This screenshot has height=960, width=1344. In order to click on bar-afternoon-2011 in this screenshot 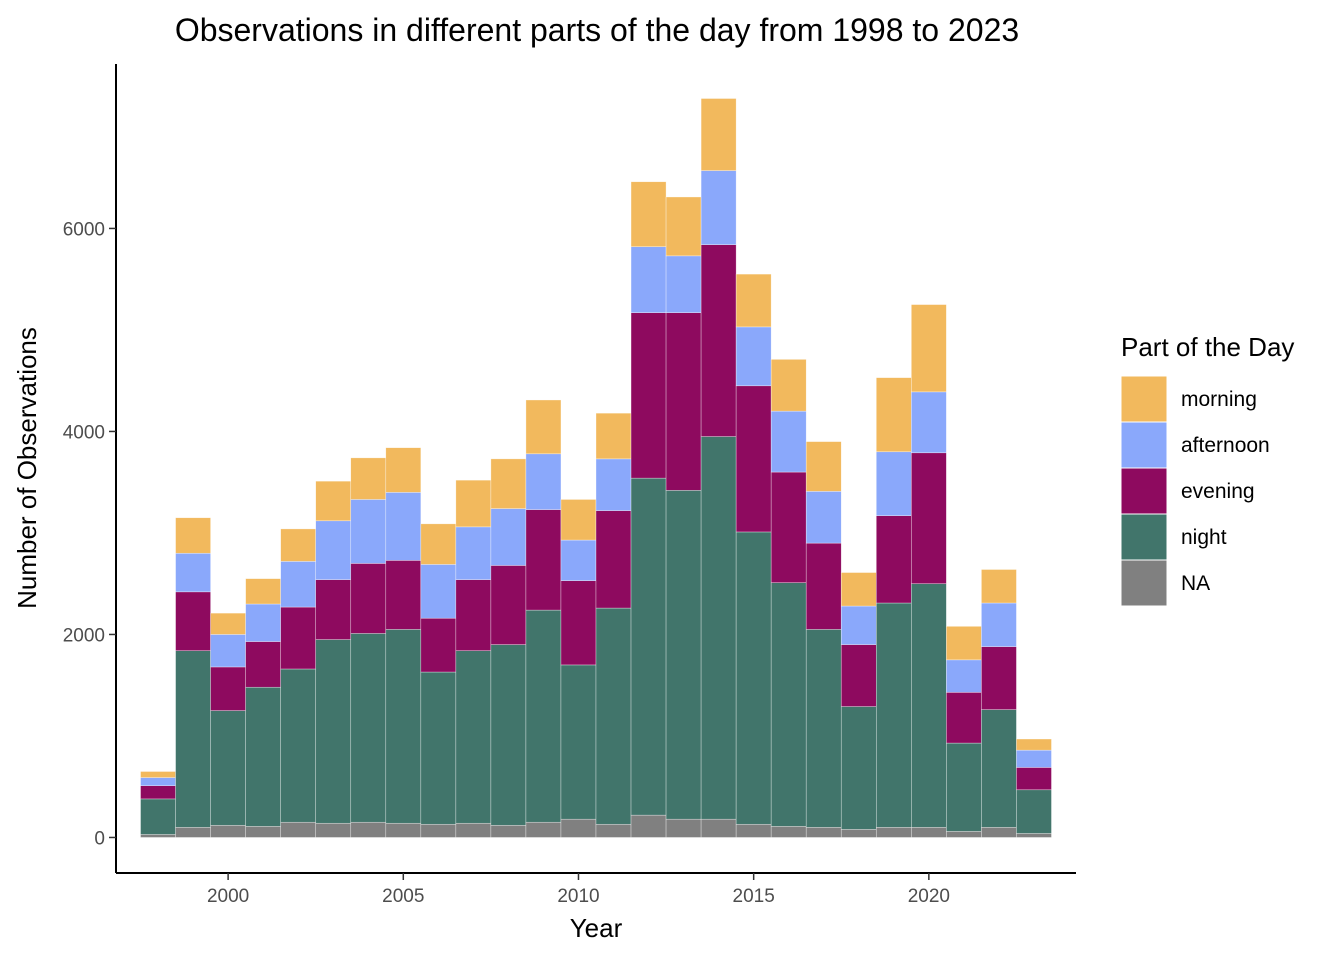, I will do `click(613, 484)`.